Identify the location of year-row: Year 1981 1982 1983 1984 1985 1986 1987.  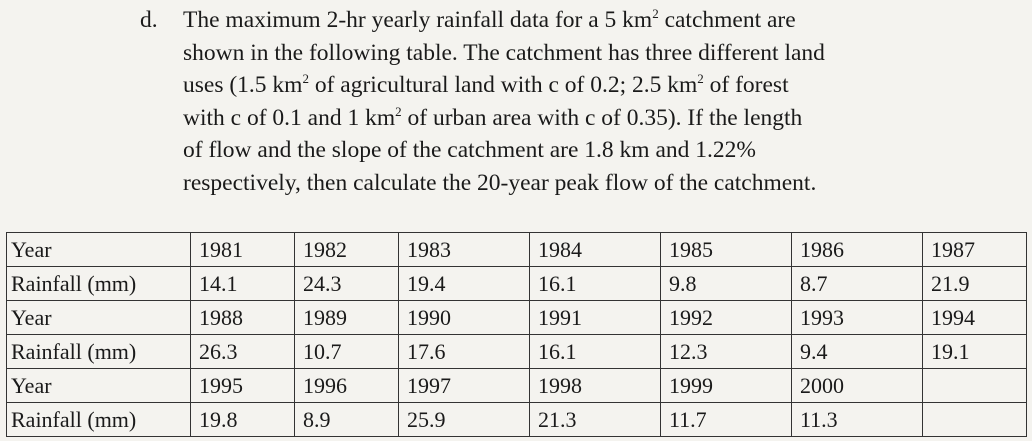
(516, 249).